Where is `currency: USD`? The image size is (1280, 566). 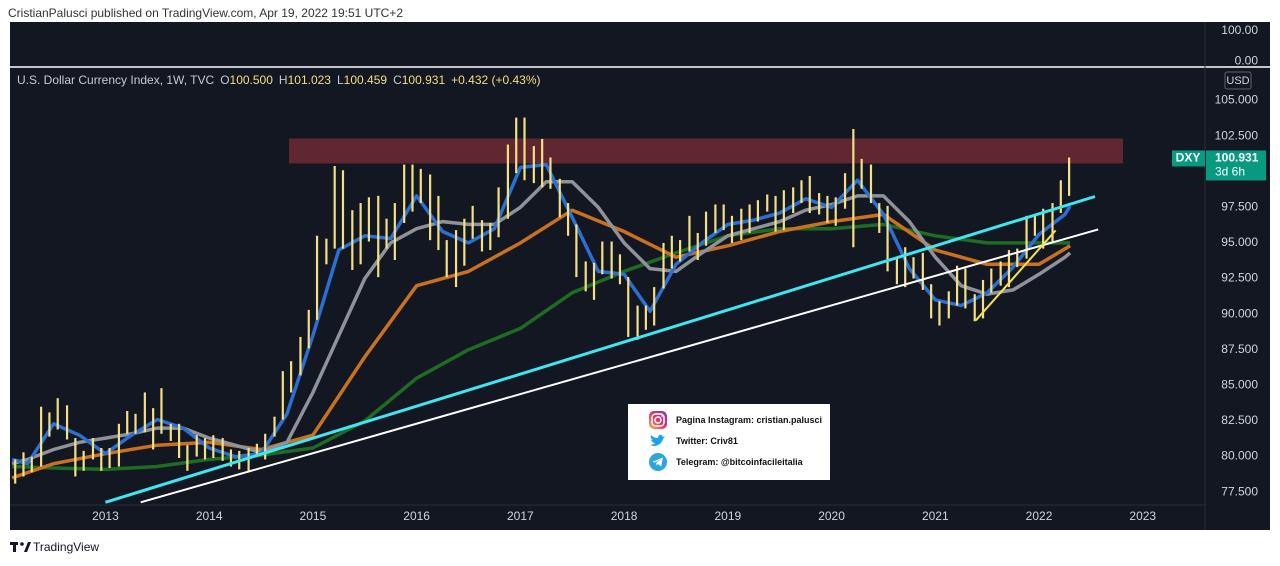 currency: USD is located at coordinates (1237, 81).